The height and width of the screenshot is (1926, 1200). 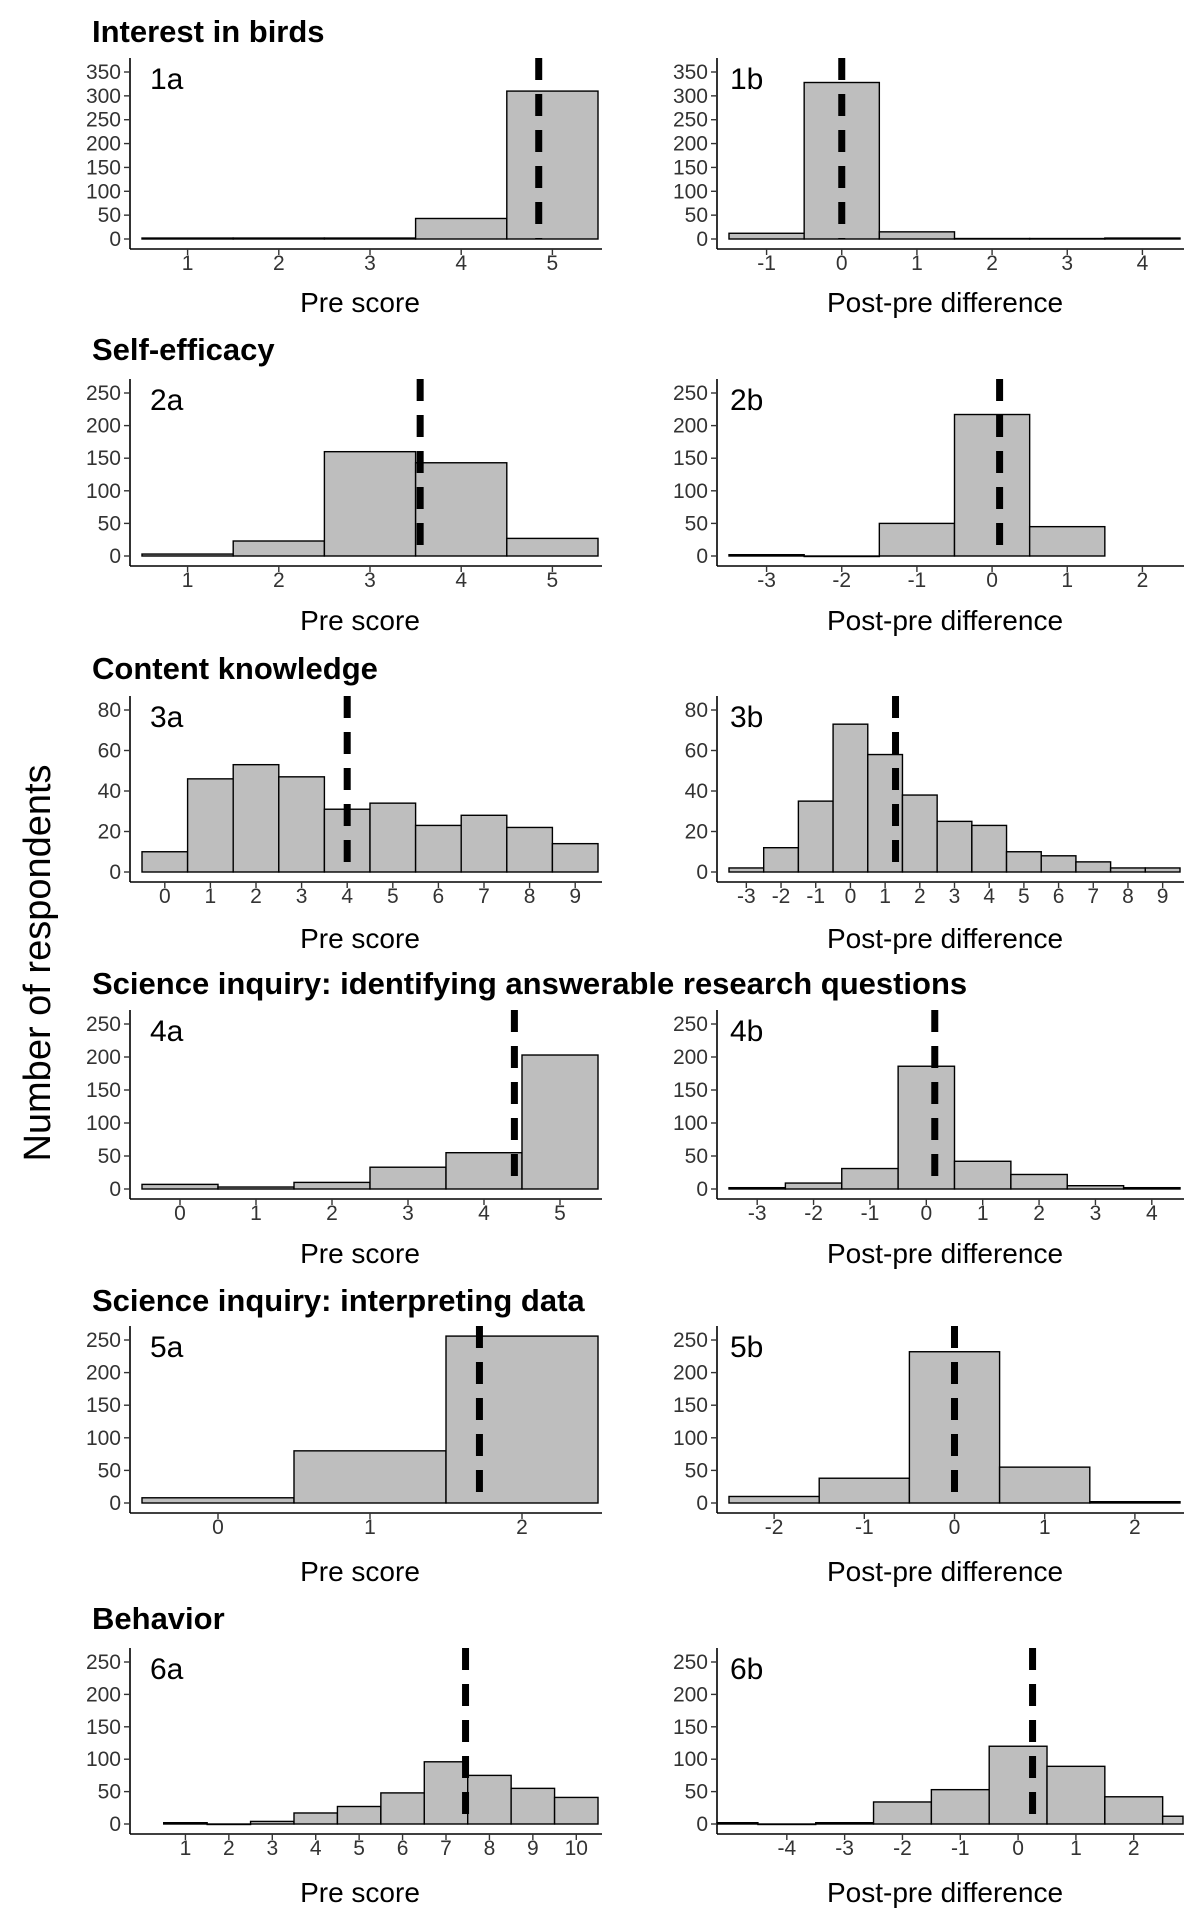 I want to click on x-tick-label: 7, so click(x=446, y=1848).